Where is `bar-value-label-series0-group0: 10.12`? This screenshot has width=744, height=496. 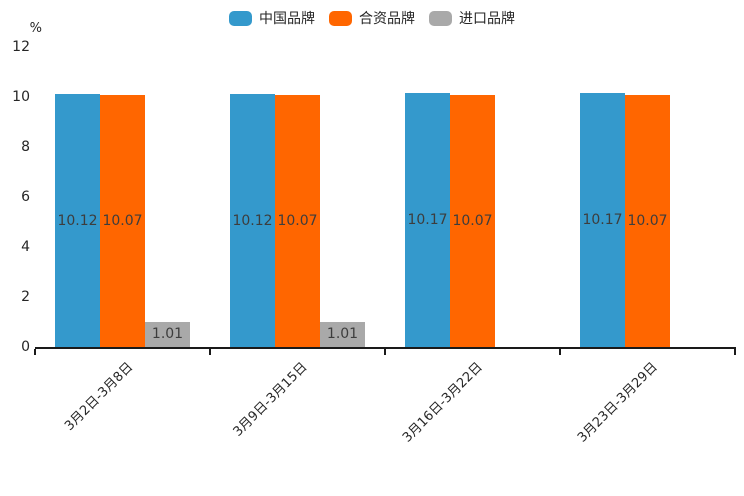
bar-value-label-series0-group0: 10.12 is located at coordinates (77, 220).